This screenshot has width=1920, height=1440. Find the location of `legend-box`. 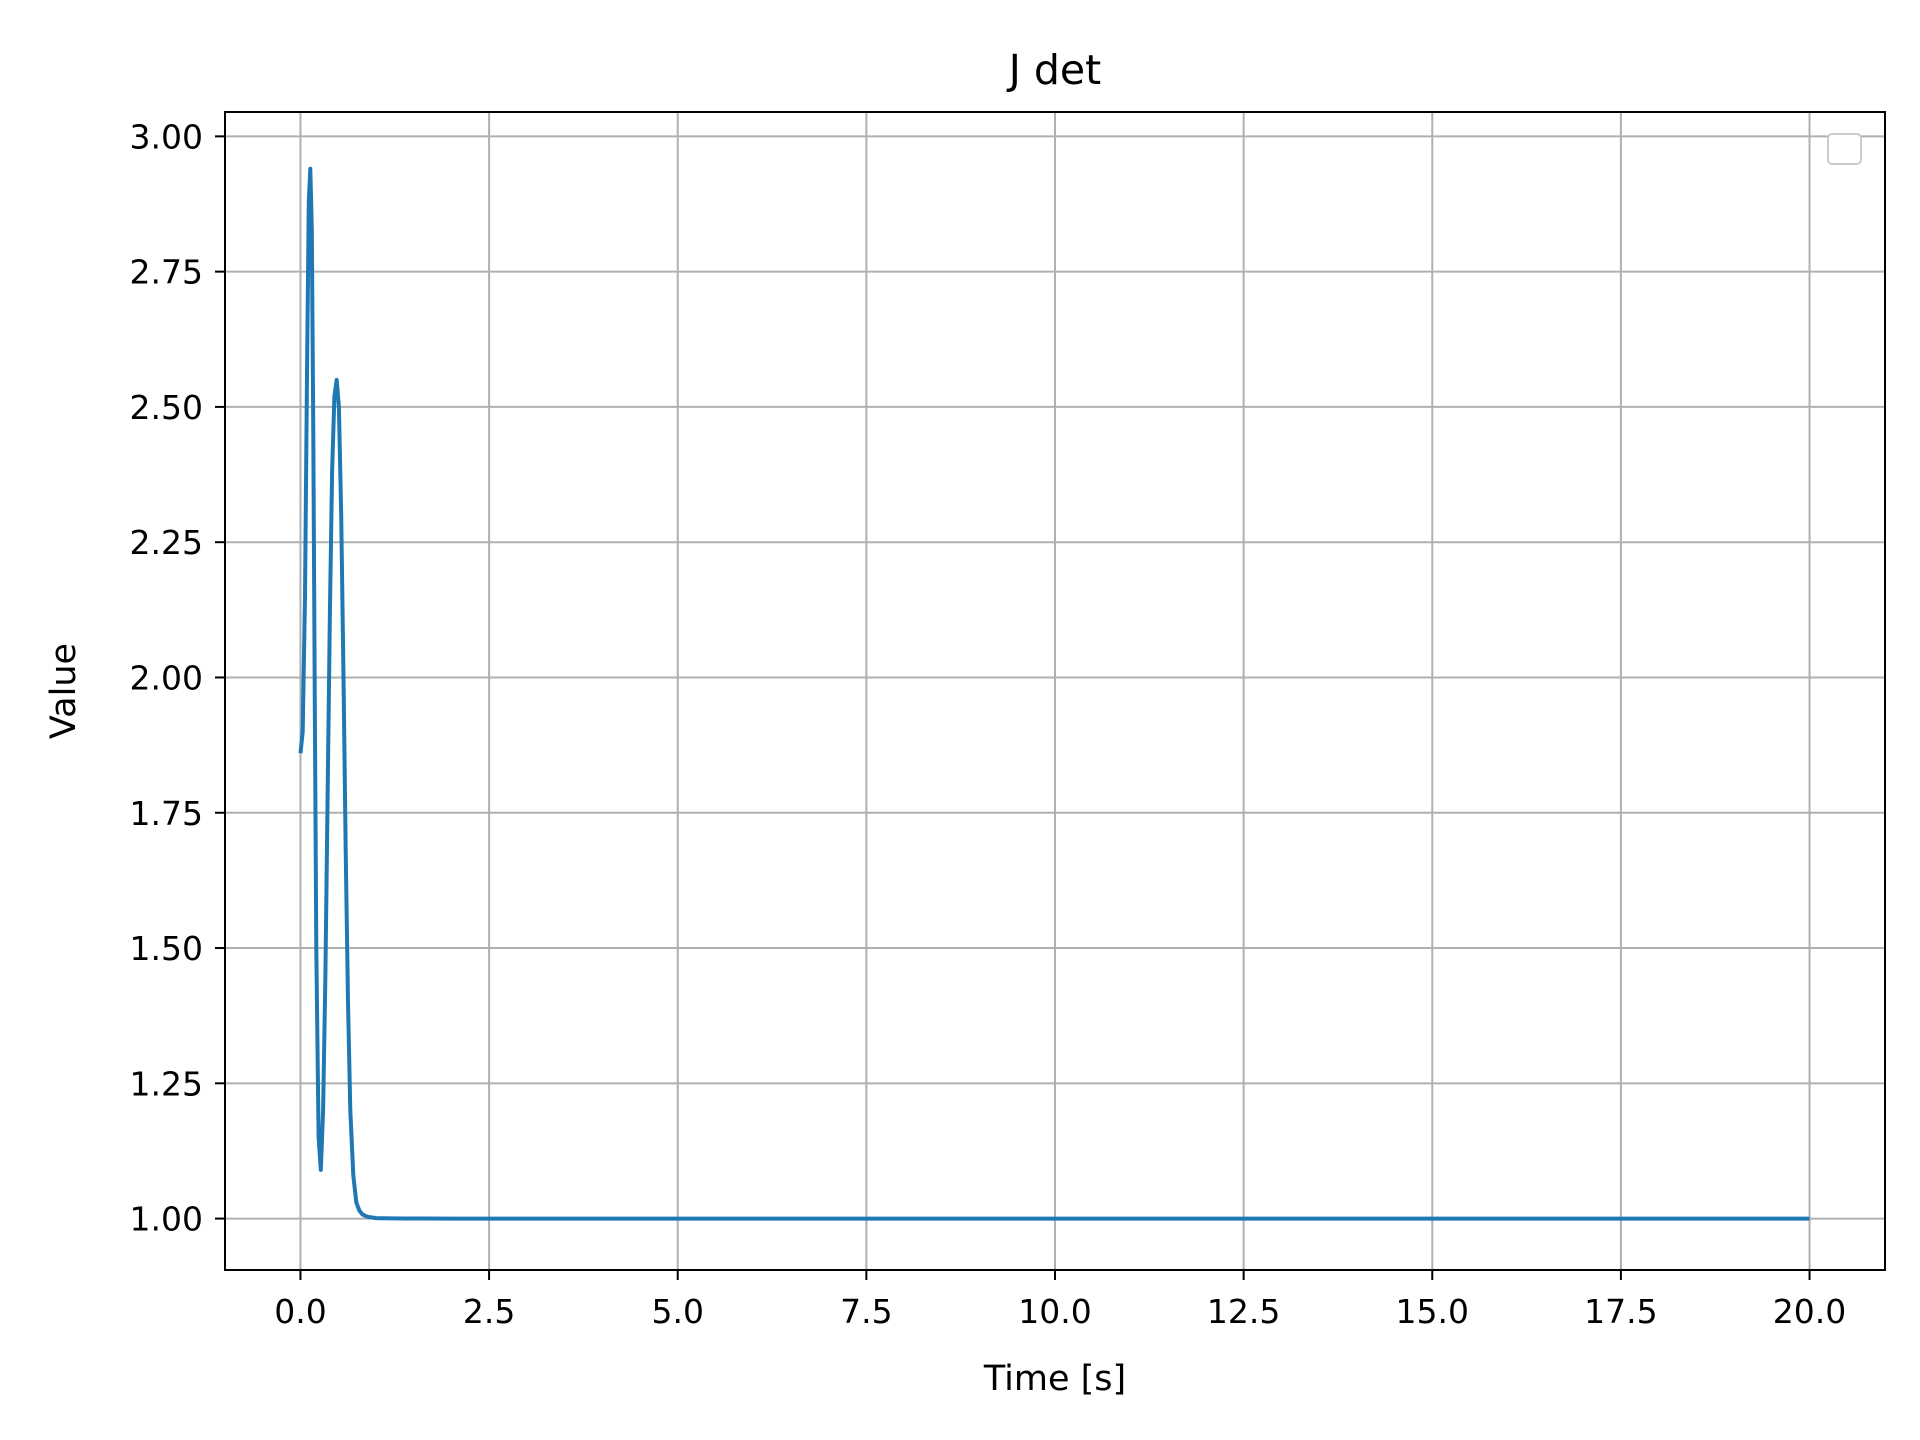

legend-box is located at coordinates (1844, 149).